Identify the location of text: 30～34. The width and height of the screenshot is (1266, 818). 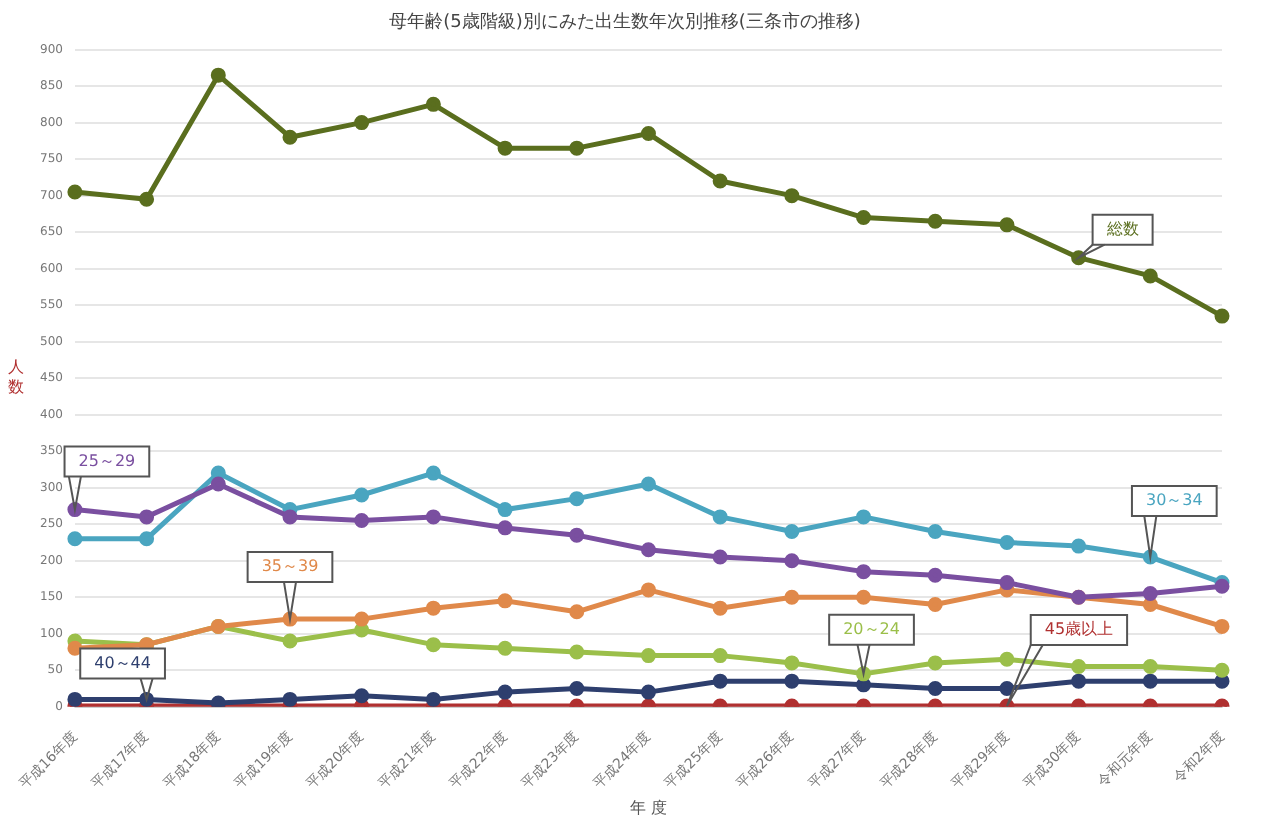
(1174, 500).